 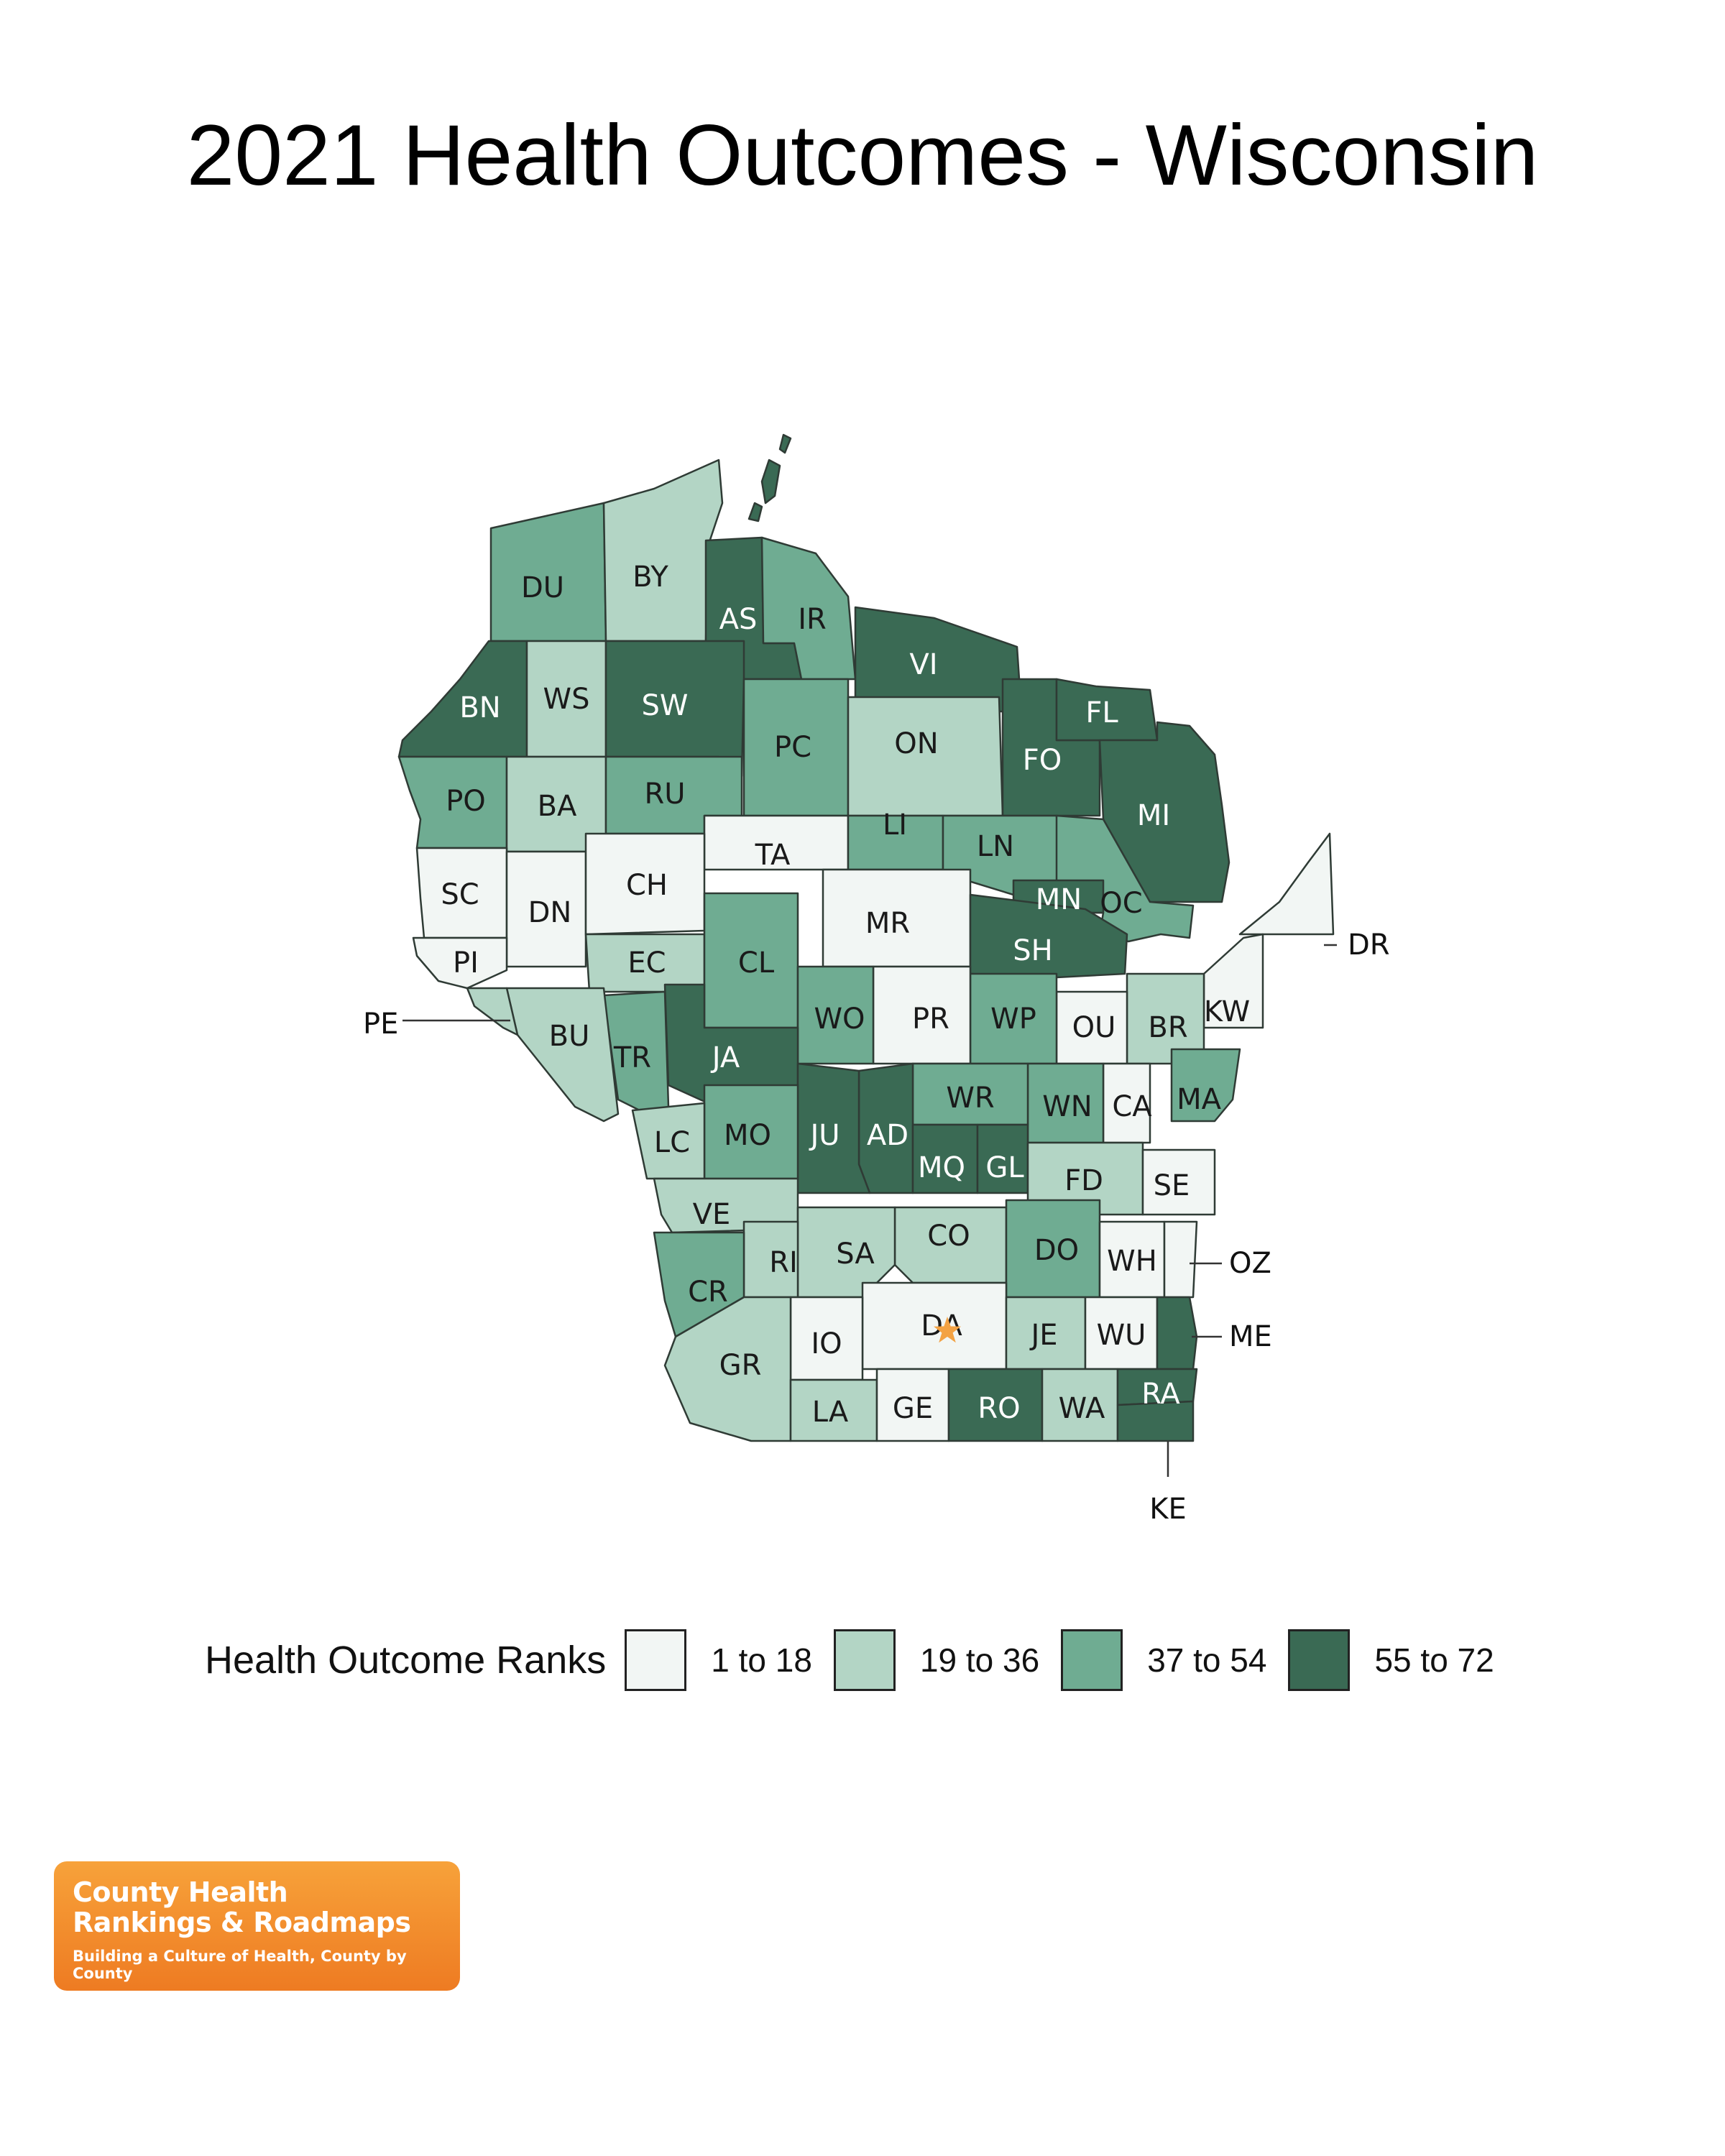 I want to click on county-label-sa: SA, so click(x=855, y=1254).